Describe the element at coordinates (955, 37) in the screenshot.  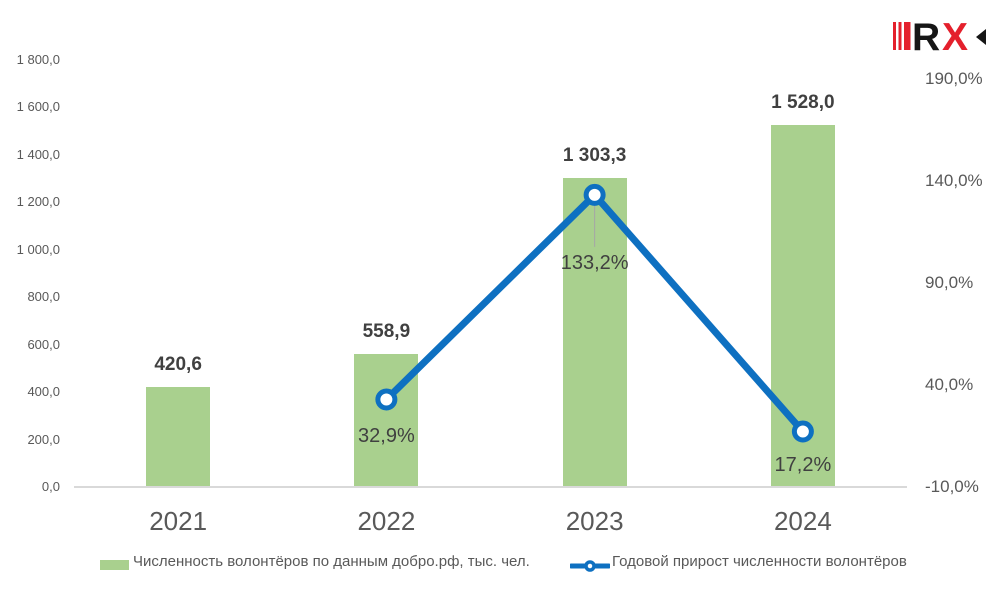
I see `logo-letter-x: X` at that location.